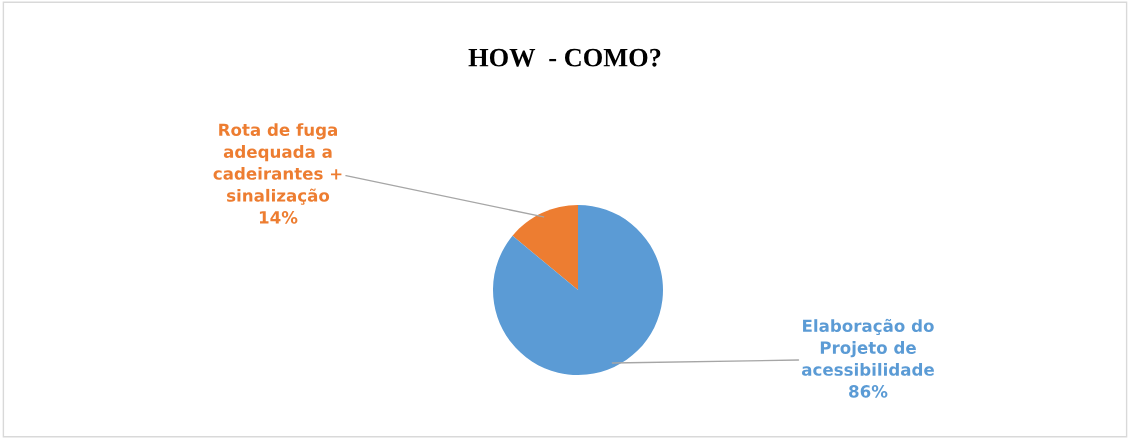  What do you see at coordinates (278, 217) in the screenshot?
I see `data-label: 14%` at bounding box center [278, 217].